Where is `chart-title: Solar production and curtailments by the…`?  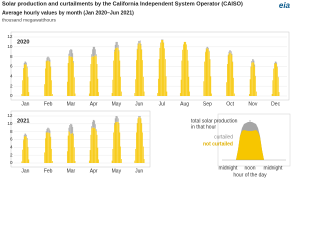
chart-title: Solar production and curtailments by the… is located at coordinates (122, 4).